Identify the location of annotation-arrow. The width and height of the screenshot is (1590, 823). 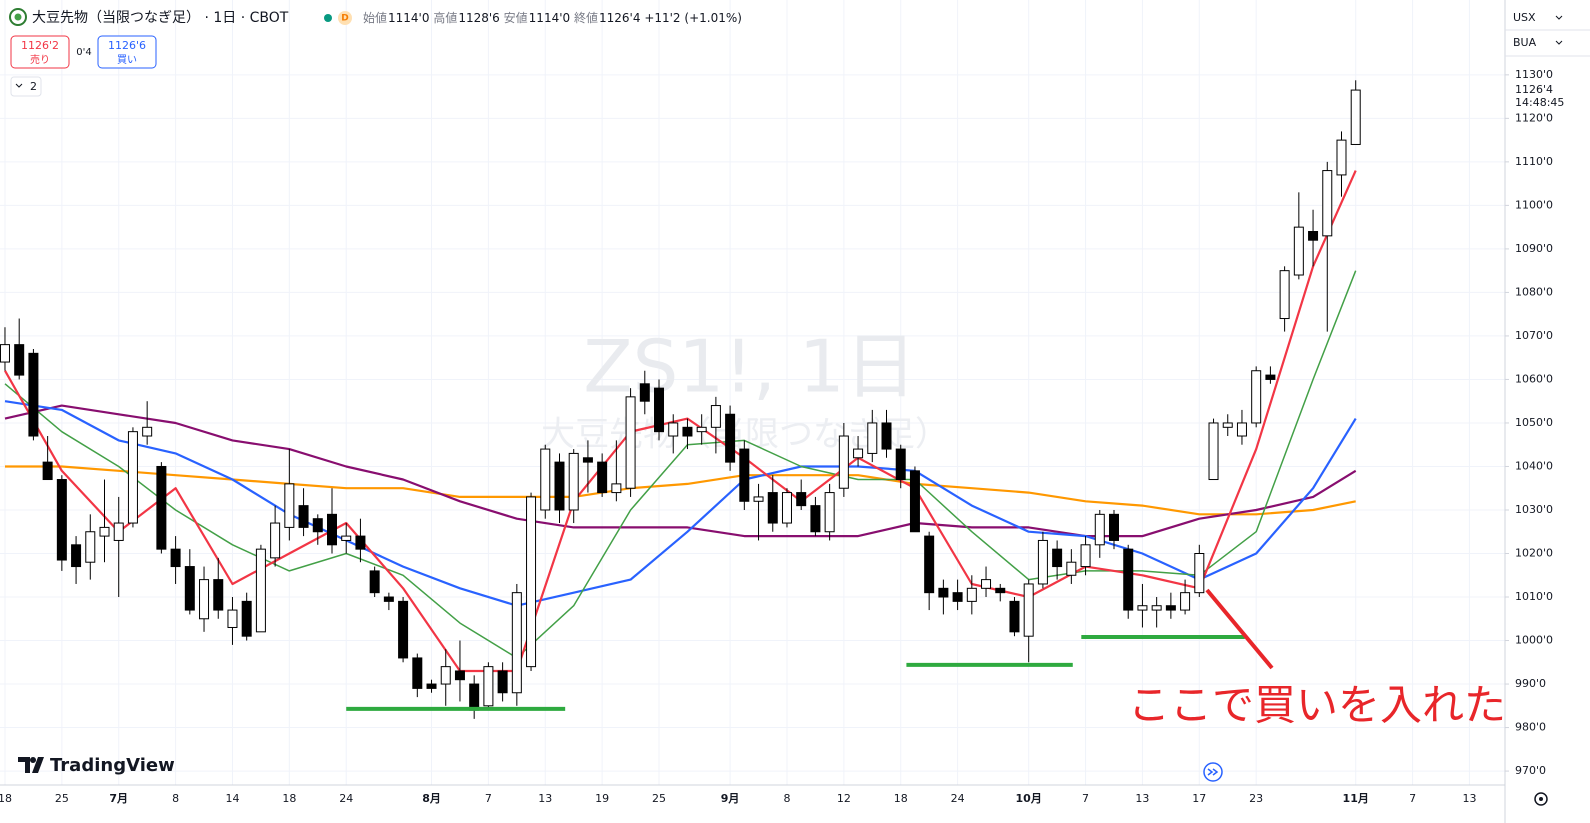
(1239, 629).